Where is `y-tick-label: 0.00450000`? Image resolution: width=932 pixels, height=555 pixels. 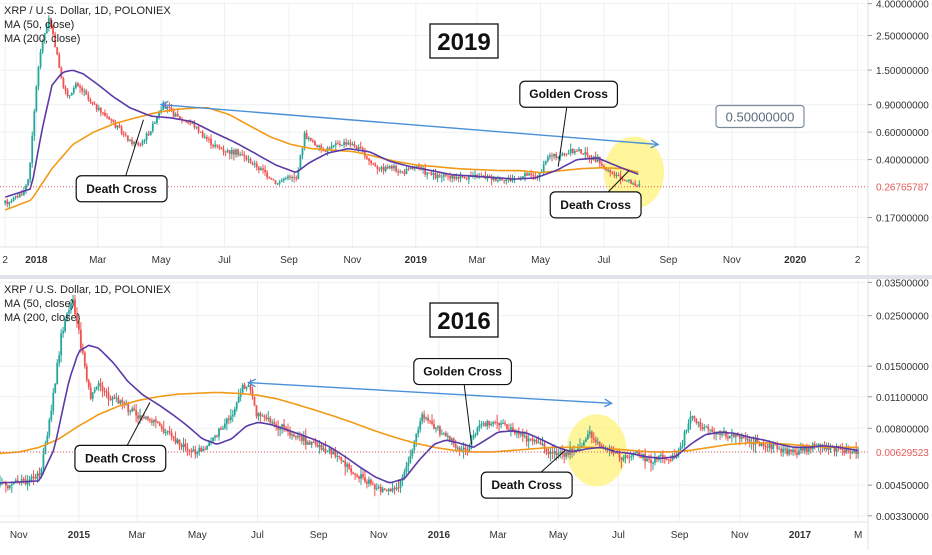
y-tick-label: 0.00450000 is located at coordinates (902, 486).